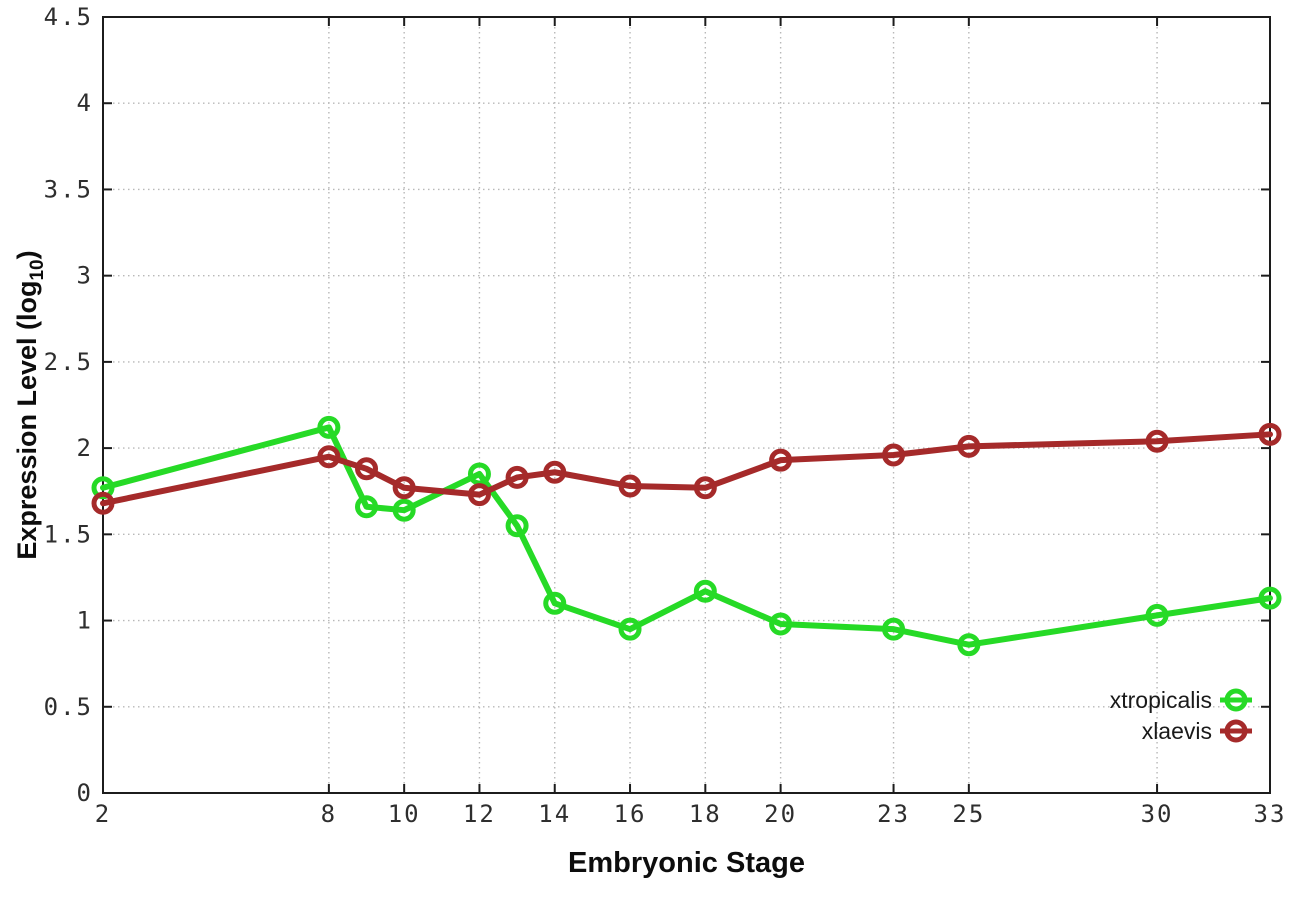  What do you see at coordinates (68, 189) in the screenshot?
I see `y-tick-label: 3.5` at bounding box center [68, 189].